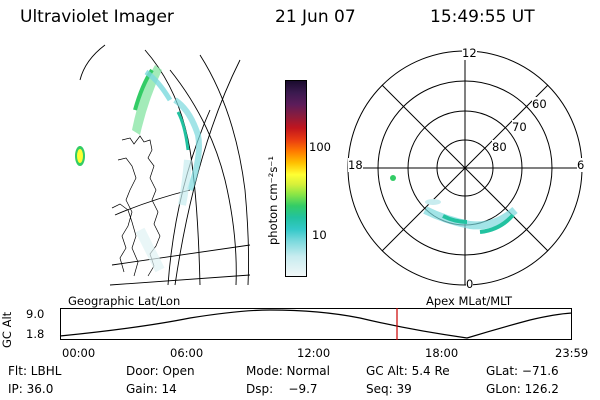 The height and width of the screenshot is (400, 600). Describe the element at coordinates (572, 353) in the screenshot. I see `timeline-xtick-2359: 23:59` at that location.